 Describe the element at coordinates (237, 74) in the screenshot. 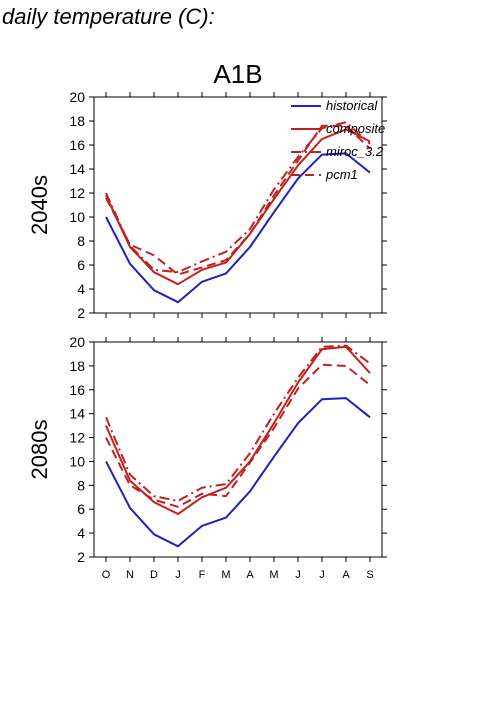

I see `chart-title: A1B` at that location.